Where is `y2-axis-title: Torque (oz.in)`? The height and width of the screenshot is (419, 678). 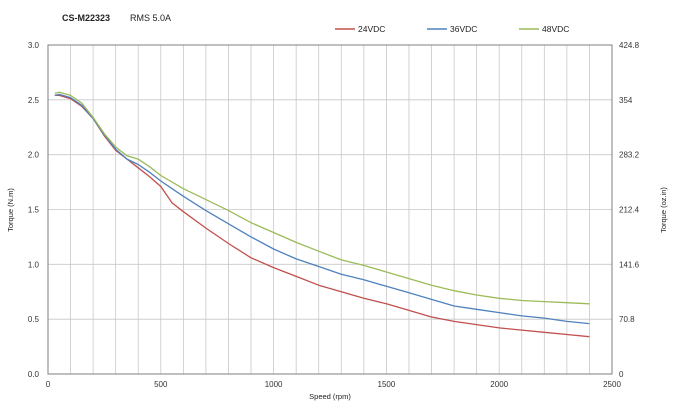
y2-axis-title: Torque (oz.in) is located at coordinates (663, 210).